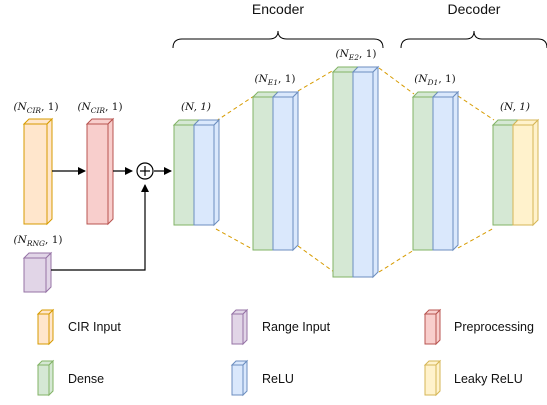 The image size is (547, 405). I want to click on range-input-dim-label: (NRNG, 1), so click(38, 241).